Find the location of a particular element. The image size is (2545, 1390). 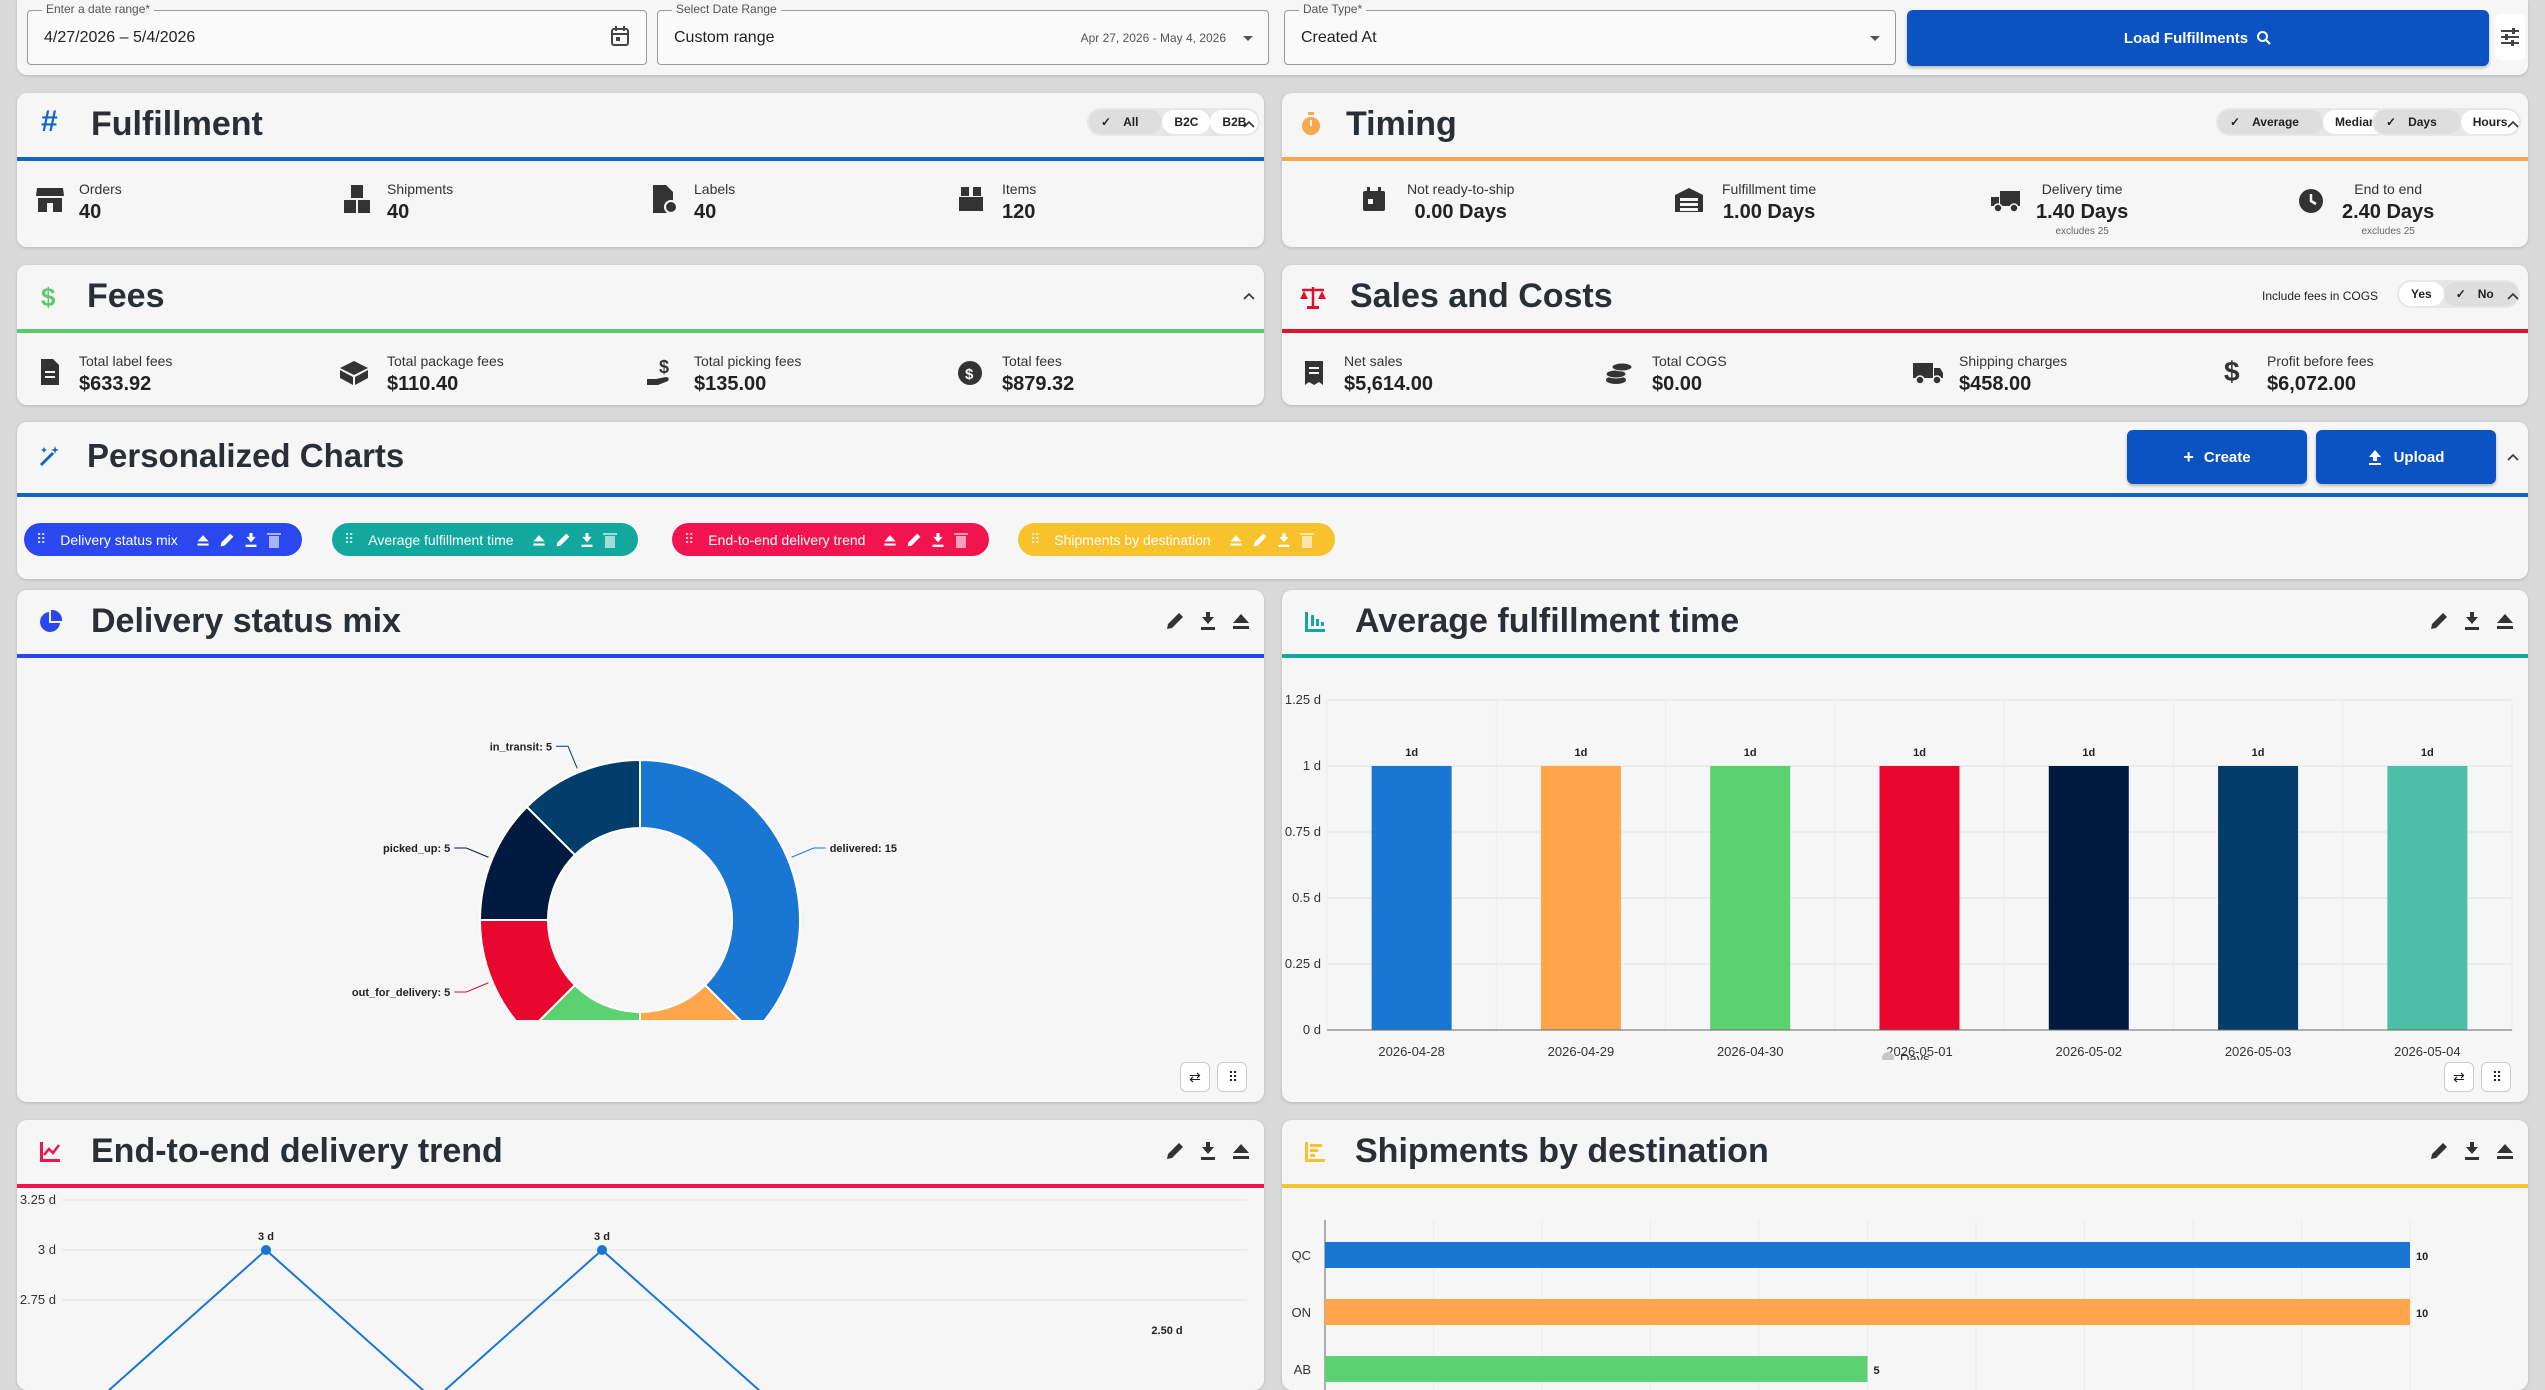

average-option: ✓ Average is located at coordinates (2270, 122).